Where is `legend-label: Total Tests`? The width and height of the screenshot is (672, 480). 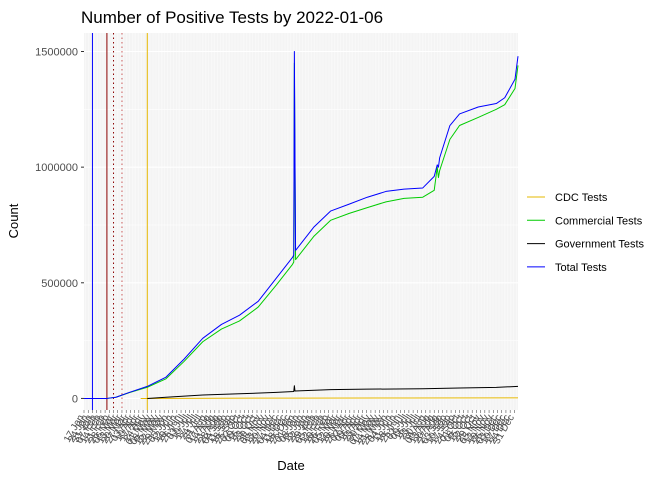
legend-label: Total Tests is located at coordinates (581, 268).